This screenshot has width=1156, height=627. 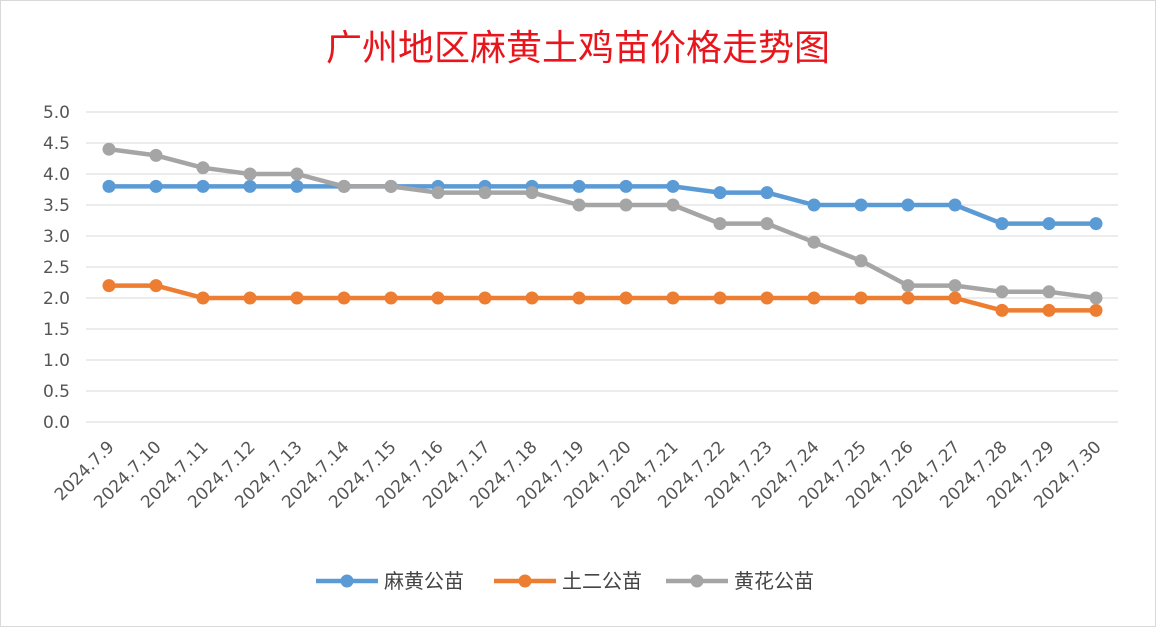 I want to click on y-tick-label: 0.0, so click(x=56, y=423).